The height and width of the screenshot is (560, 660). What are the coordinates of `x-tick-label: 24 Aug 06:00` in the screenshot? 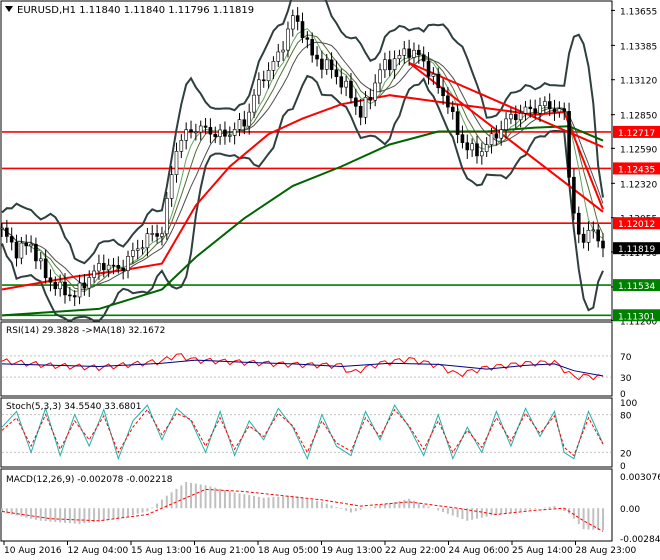 It's located at (479, 551).